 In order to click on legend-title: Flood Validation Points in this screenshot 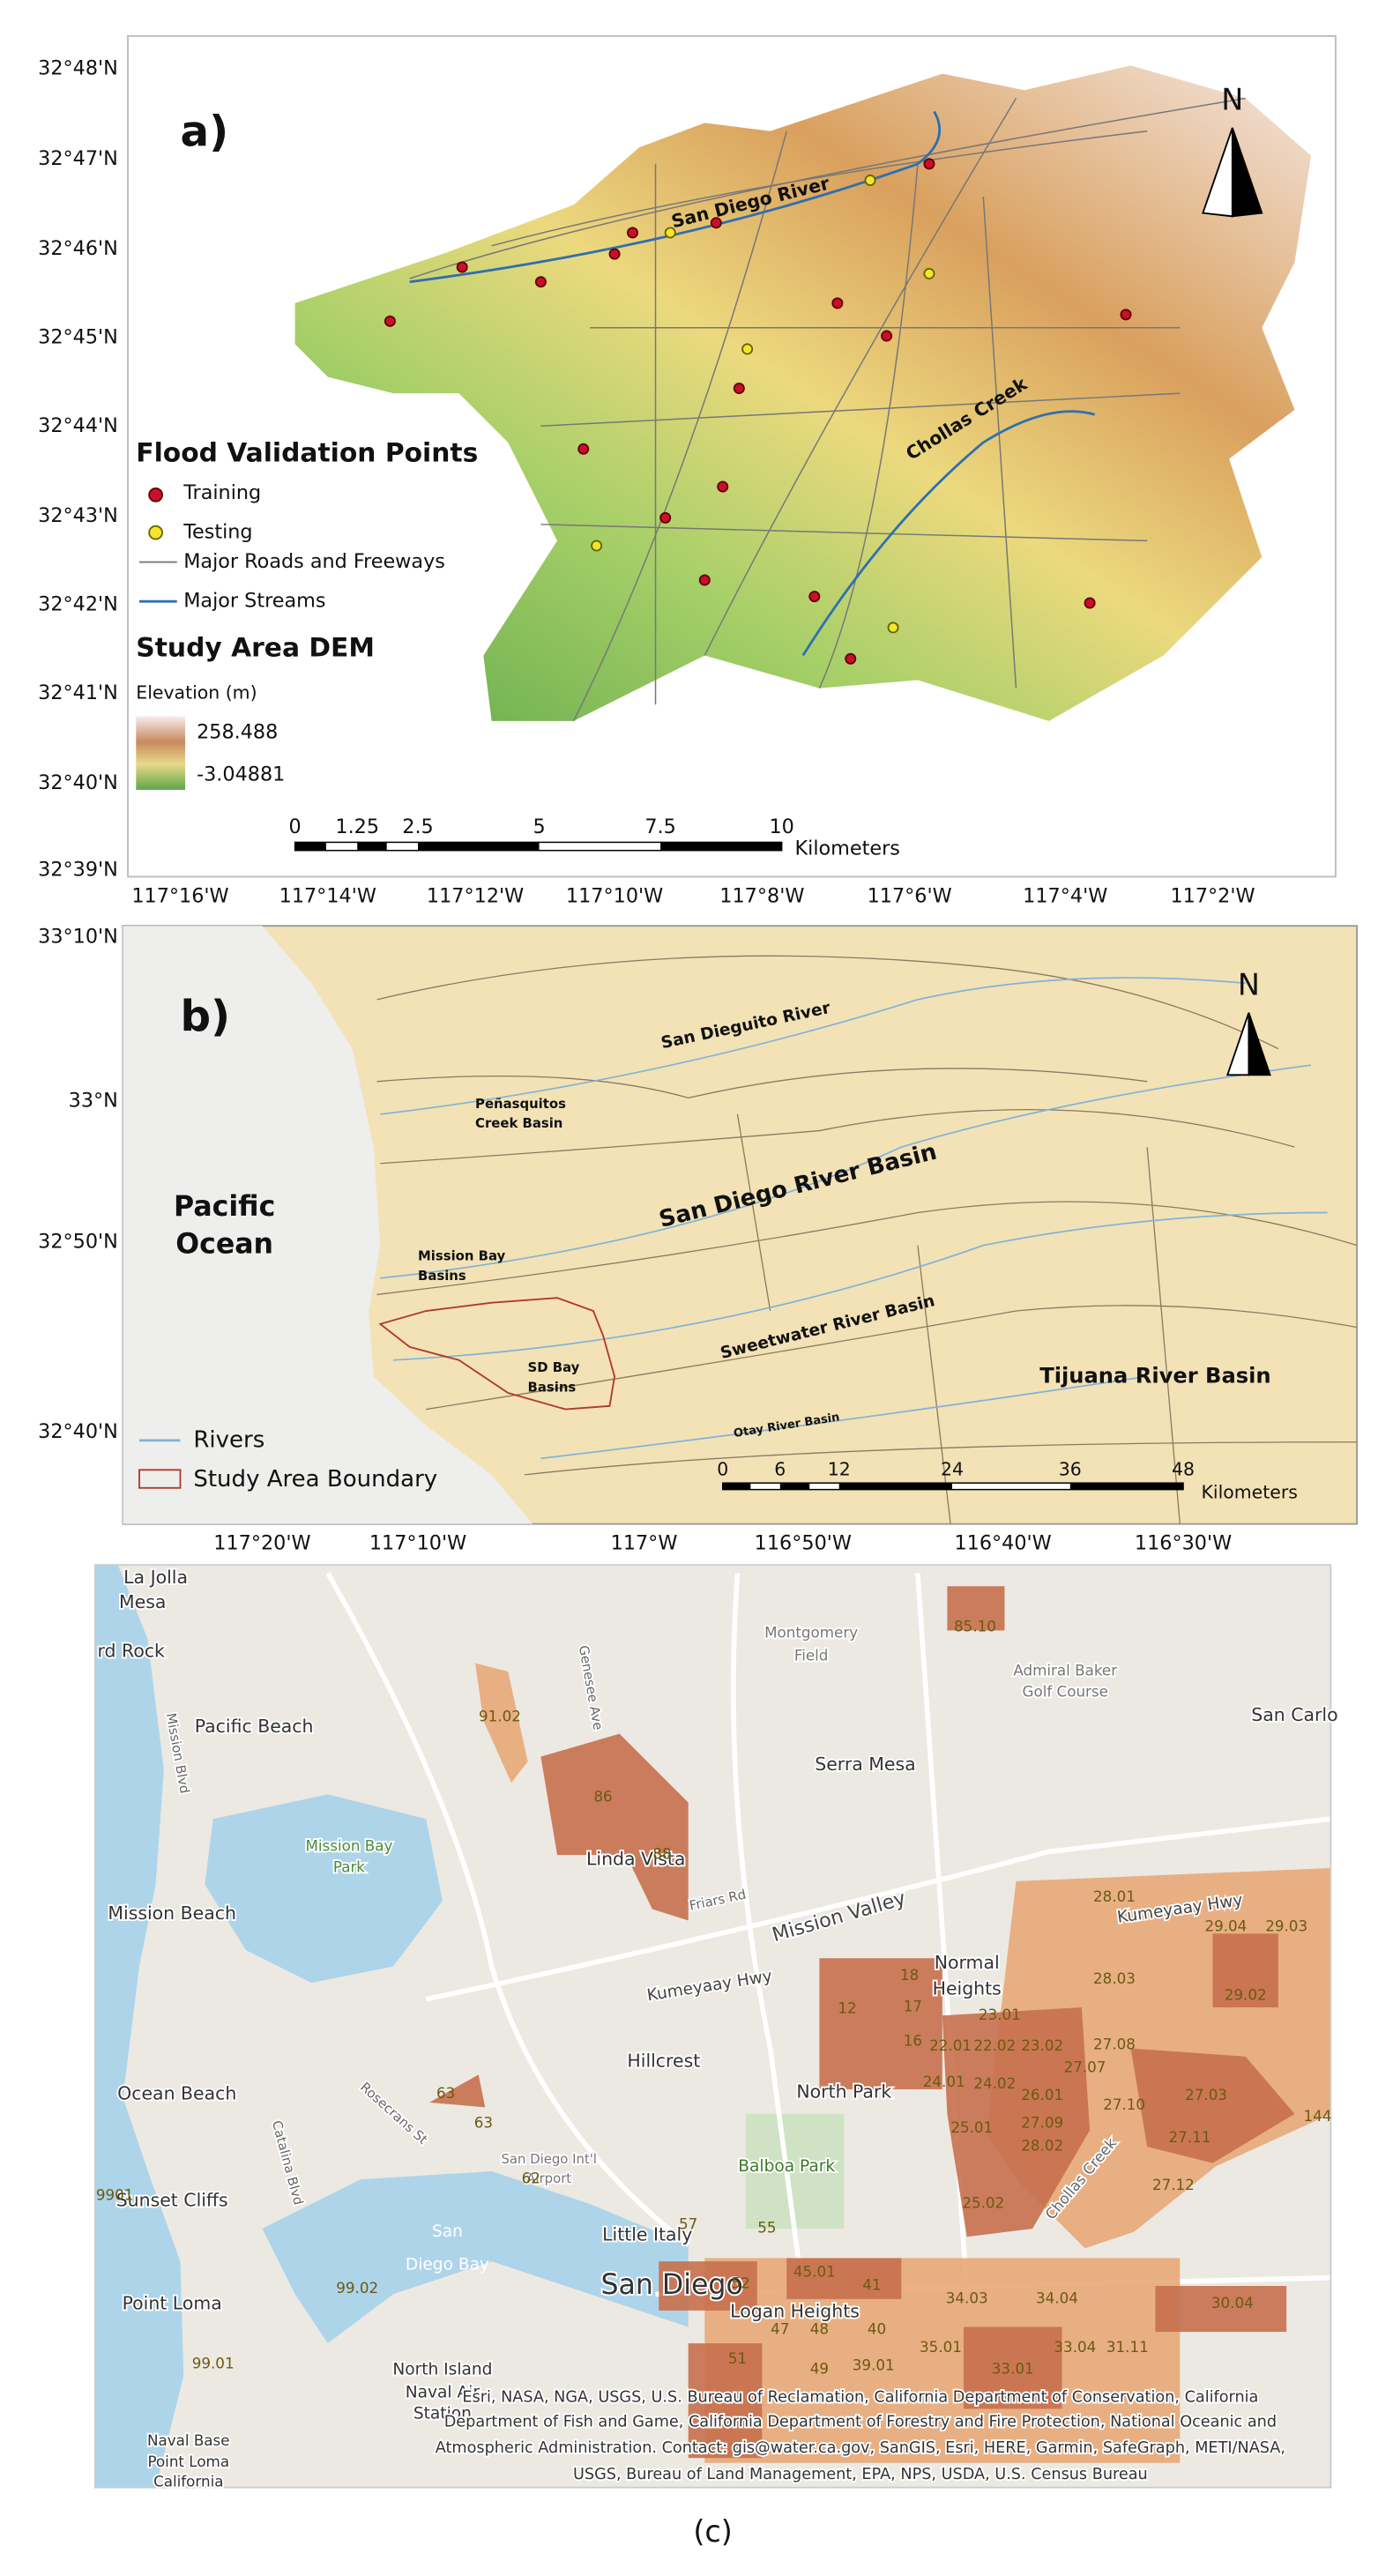, I will do `click(307, 452)`.